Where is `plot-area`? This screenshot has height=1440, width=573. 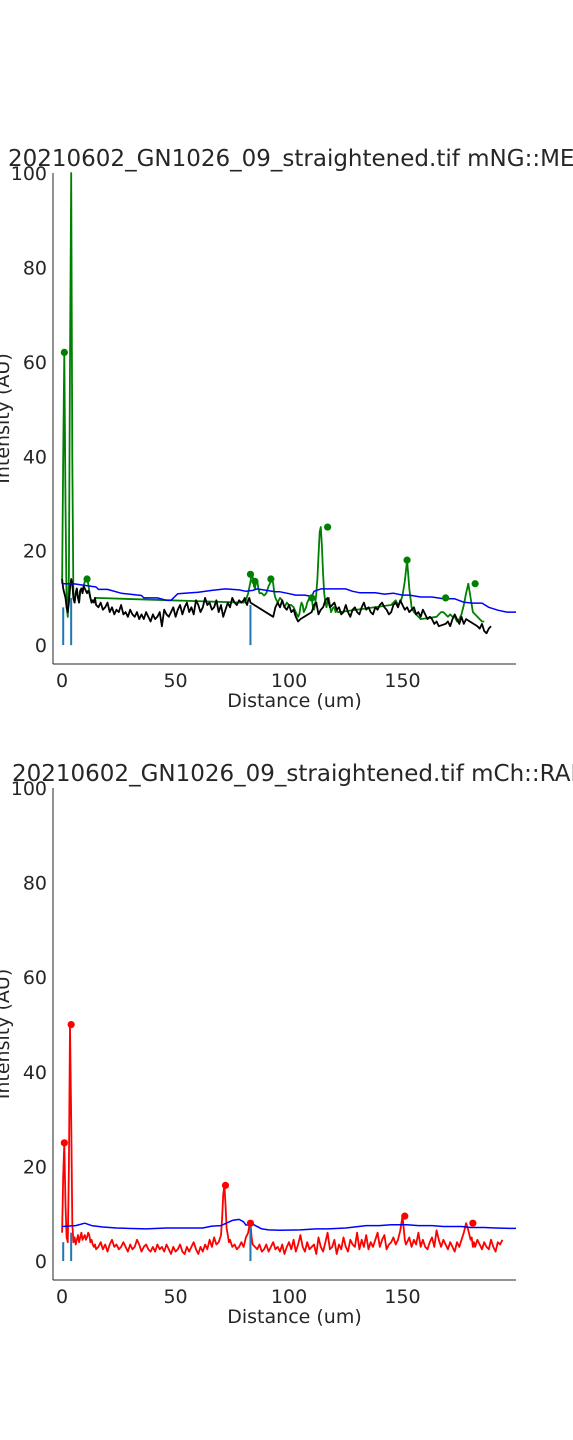 plot-area is located at coordinates (288, 1141).